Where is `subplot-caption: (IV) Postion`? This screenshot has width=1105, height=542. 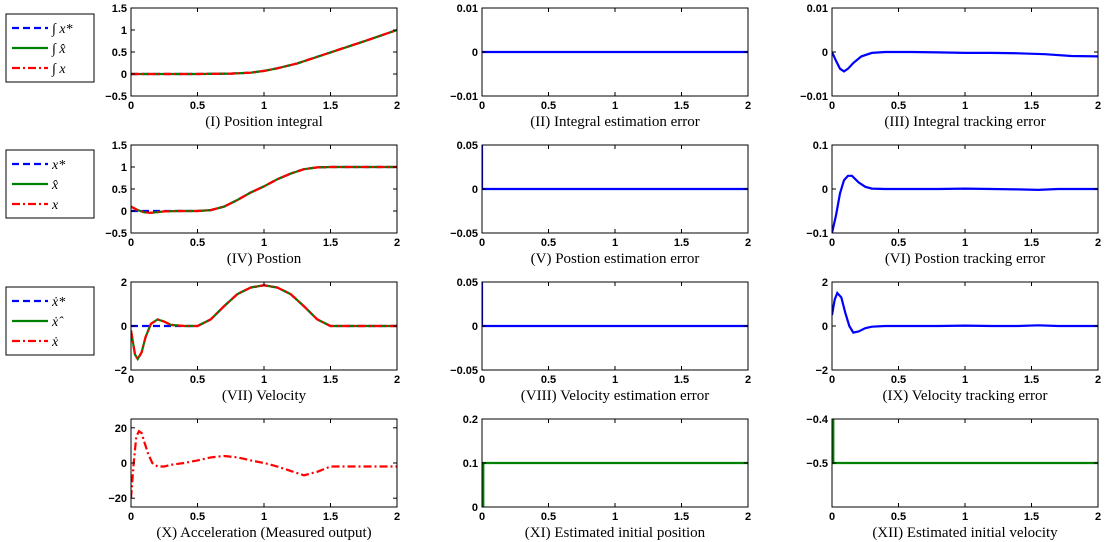 subplot-caption: (IV) Postion is located at coordinates (264, 259).